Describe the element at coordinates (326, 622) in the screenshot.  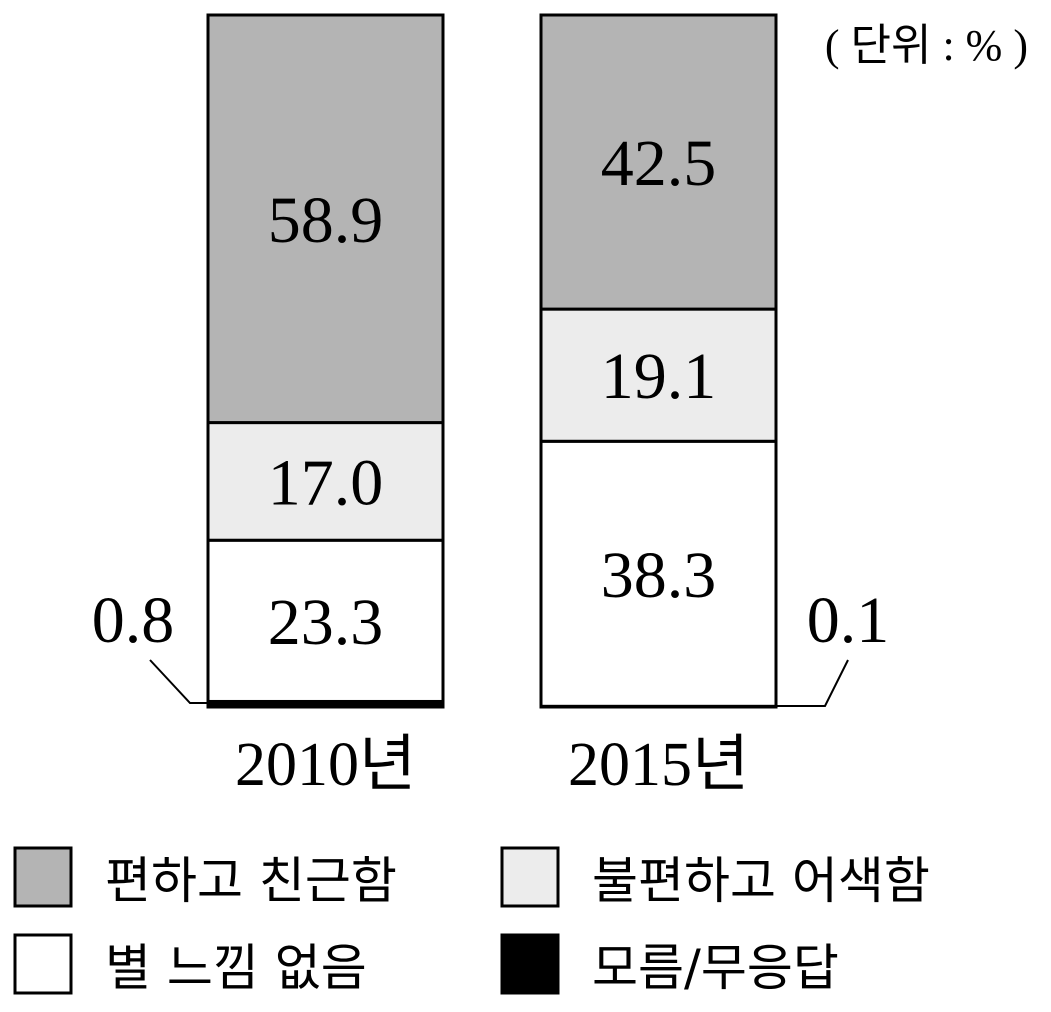
I see `data-label: 23.3` at that location.